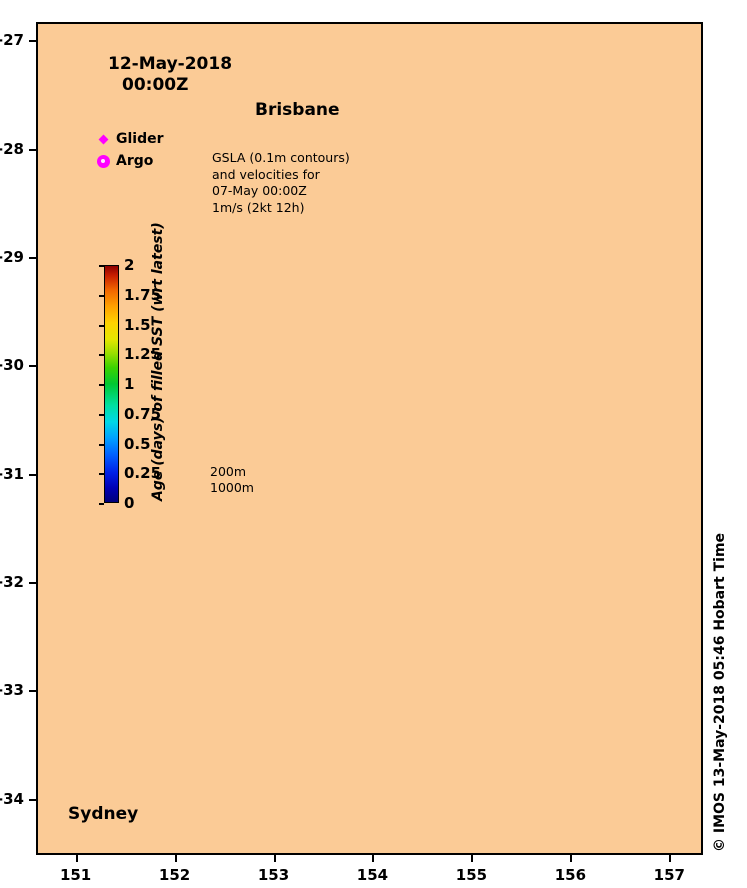 This screenshot has height=888, width=747. I want to click on date-stamp-time: 00:00Z, so click(155, 85).